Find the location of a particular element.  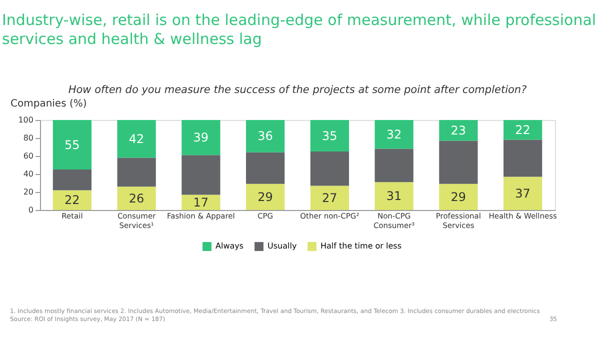

legend-label: Half the time or less is located at coordinates (361, 246).